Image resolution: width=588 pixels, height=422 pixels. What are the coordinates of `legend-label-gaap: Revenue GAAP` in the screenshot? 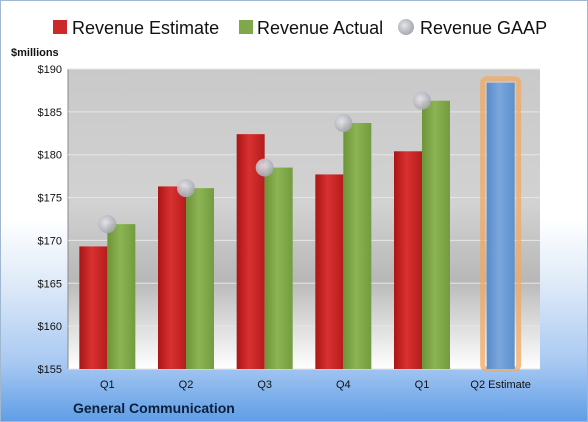 It's located at (483, 28).